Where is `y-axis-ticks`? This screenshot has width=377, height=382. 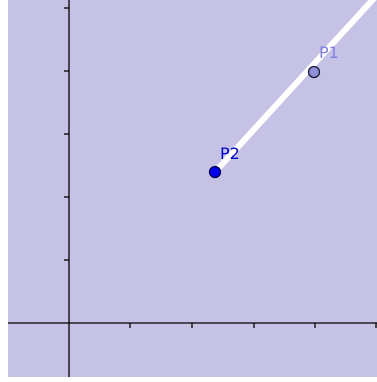
y-axis-ticks is located at coordinates (66, 134).